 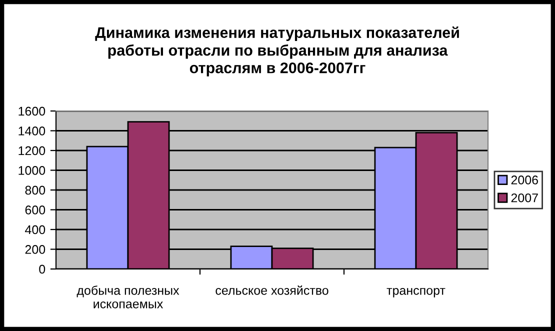 I want to click on chart-title: Динамика изменения натуральных показателей работы отрасли по выбранным для анализа отраслям в 2006-2007гг, so click(x=277, y=51).